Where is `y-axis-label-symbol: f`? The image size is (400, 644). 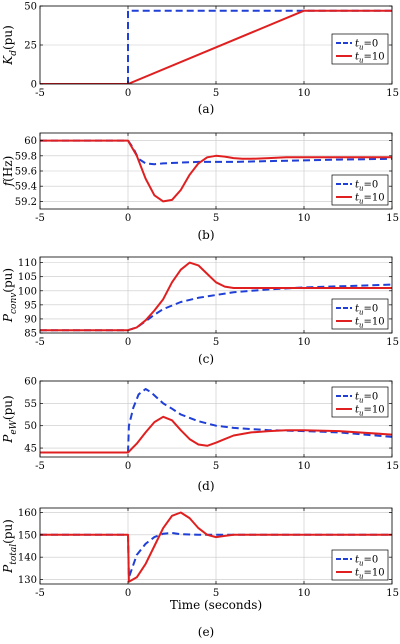 y-axis-label-symbol: f is located at coordinates (8, 183).